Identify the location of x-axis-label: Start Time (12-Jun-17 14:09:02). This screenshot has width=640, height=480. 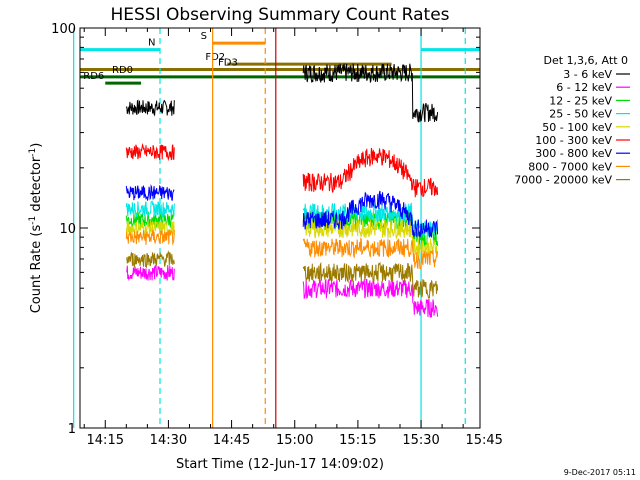
(280, 464).